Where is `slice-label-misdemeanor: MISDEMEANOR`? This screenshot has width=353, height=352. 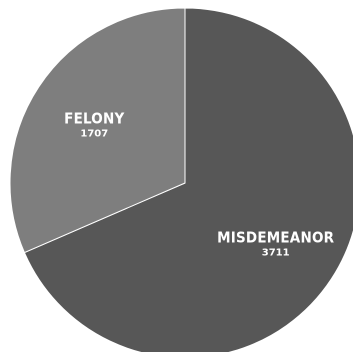 slice-label-misdemeanor: MISDEMEANOR is located at coordinates (275, 238).